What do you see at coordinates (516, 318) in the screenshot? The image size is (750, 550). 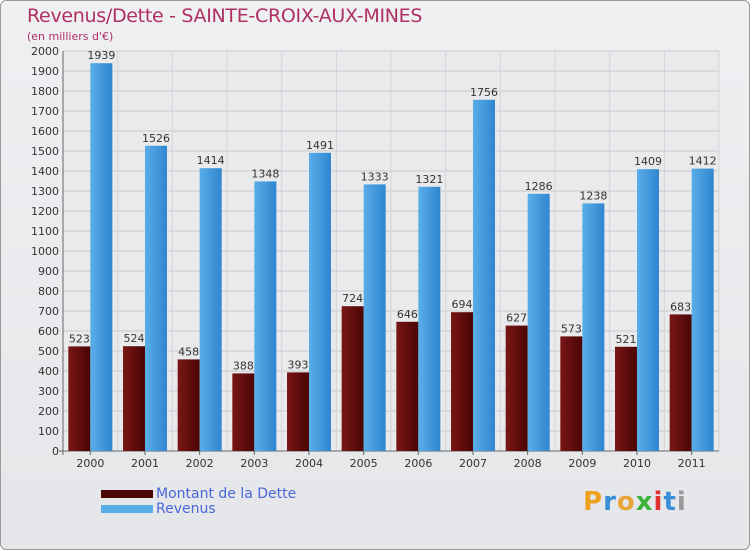 I see `debt-value-label: 627` at bounding box center [516, 318].